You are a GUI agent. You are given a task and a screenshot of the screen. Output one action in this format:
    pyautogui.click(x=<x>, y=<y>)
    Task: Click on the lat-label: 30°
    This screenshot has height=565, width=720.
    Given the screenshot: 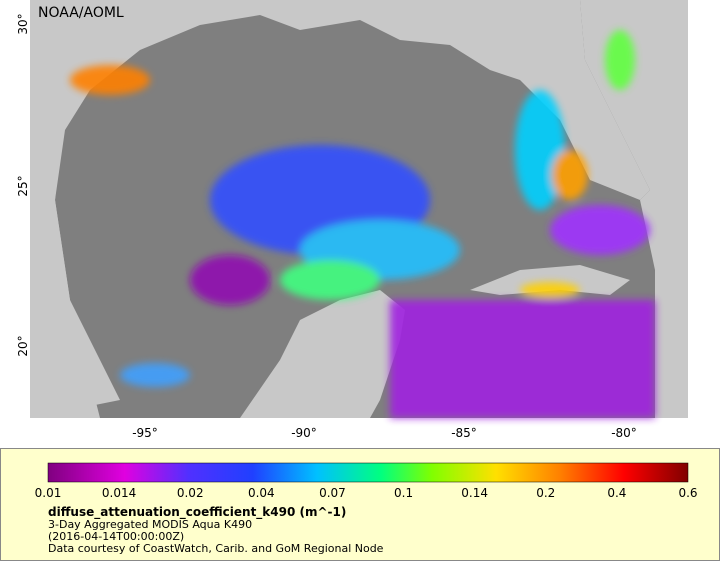 What is the action you would take?
    pyautogui.click(x=23, y=23)
    